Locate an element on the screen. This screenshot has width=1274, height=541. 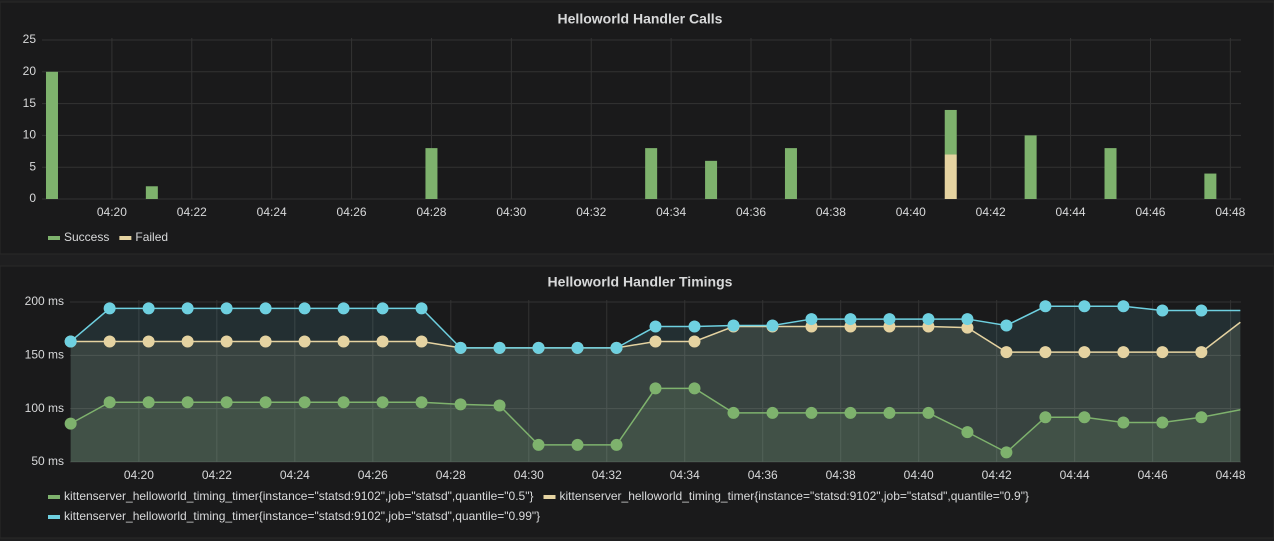
x-tick-label: 04:40 is located at coordinates (919, 475).